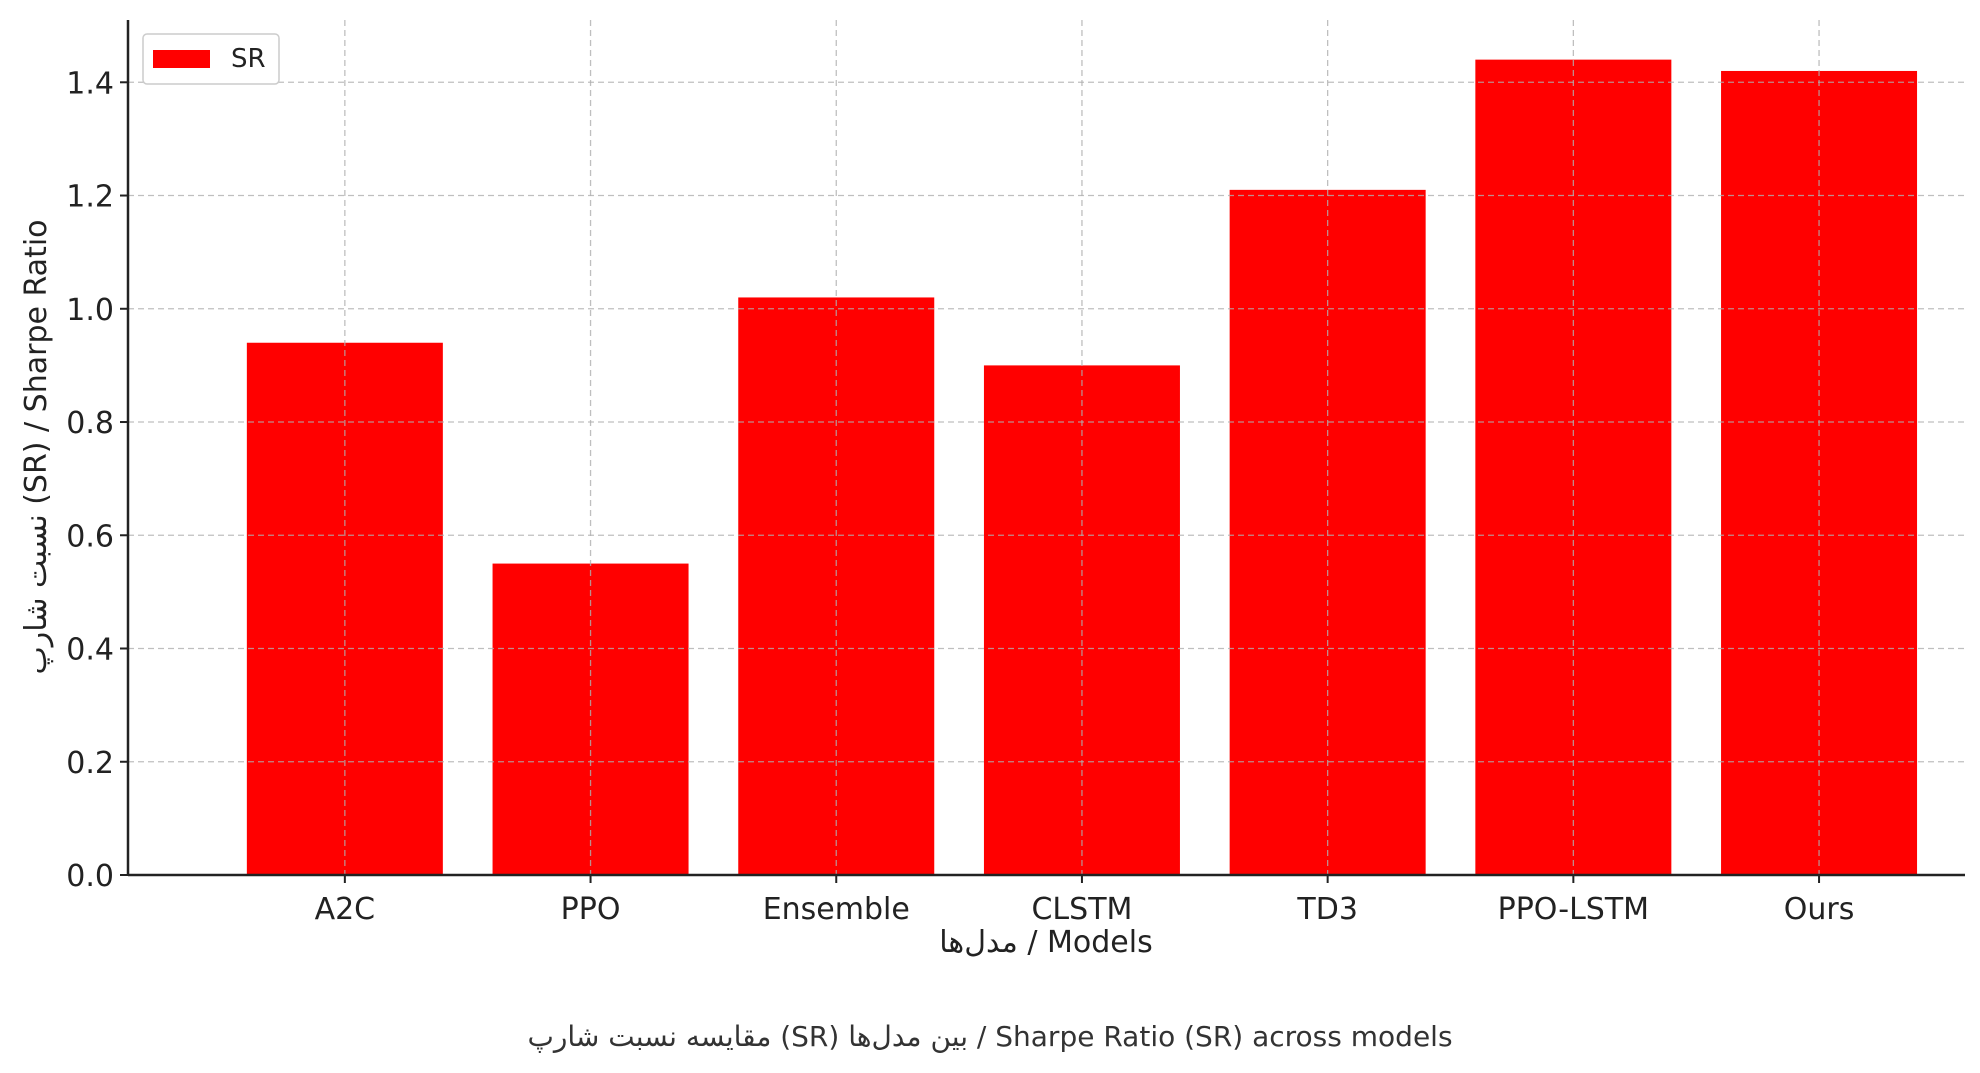 The width and height of the screenshot is (1980, 1073). I want to click on legend-label-sr: SR, so click(248, 59).